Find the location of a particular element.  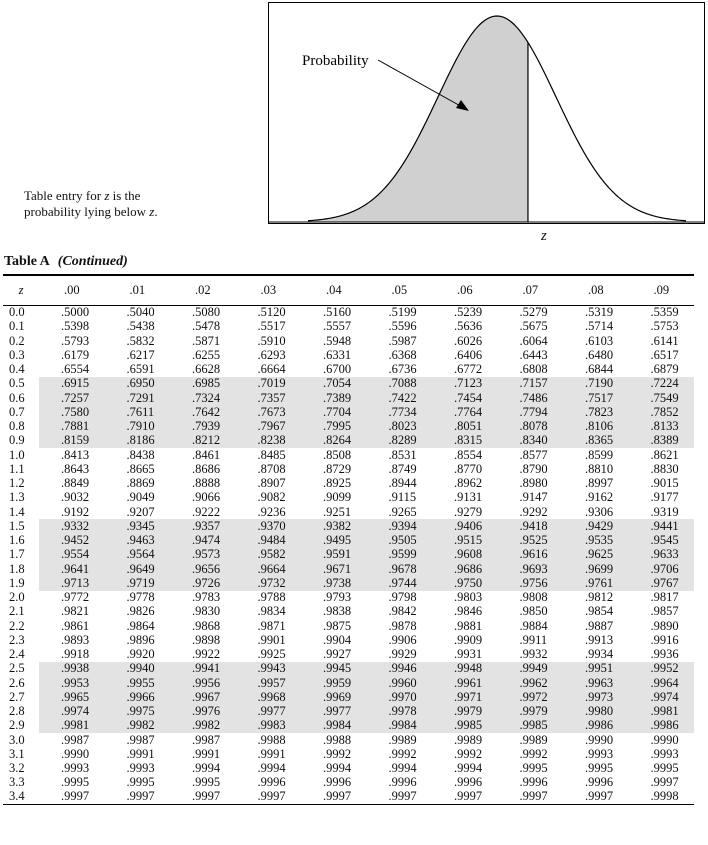

table-cell: .9966 is located at coordinates (137, 697).